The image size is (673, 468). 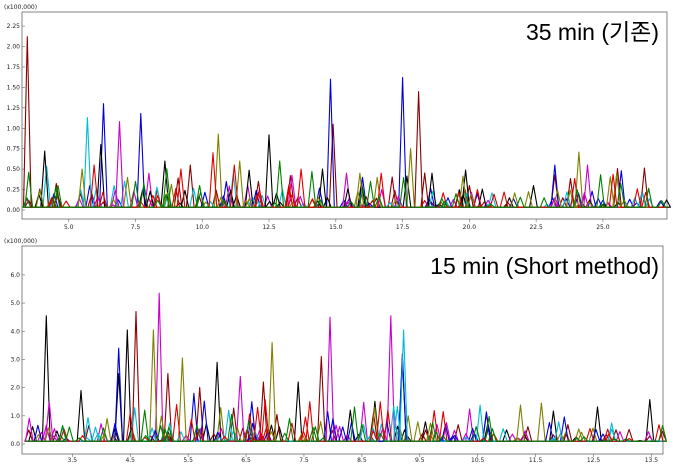 I want to click on x-tick-label: 6.5, so click(x=246, y=460).